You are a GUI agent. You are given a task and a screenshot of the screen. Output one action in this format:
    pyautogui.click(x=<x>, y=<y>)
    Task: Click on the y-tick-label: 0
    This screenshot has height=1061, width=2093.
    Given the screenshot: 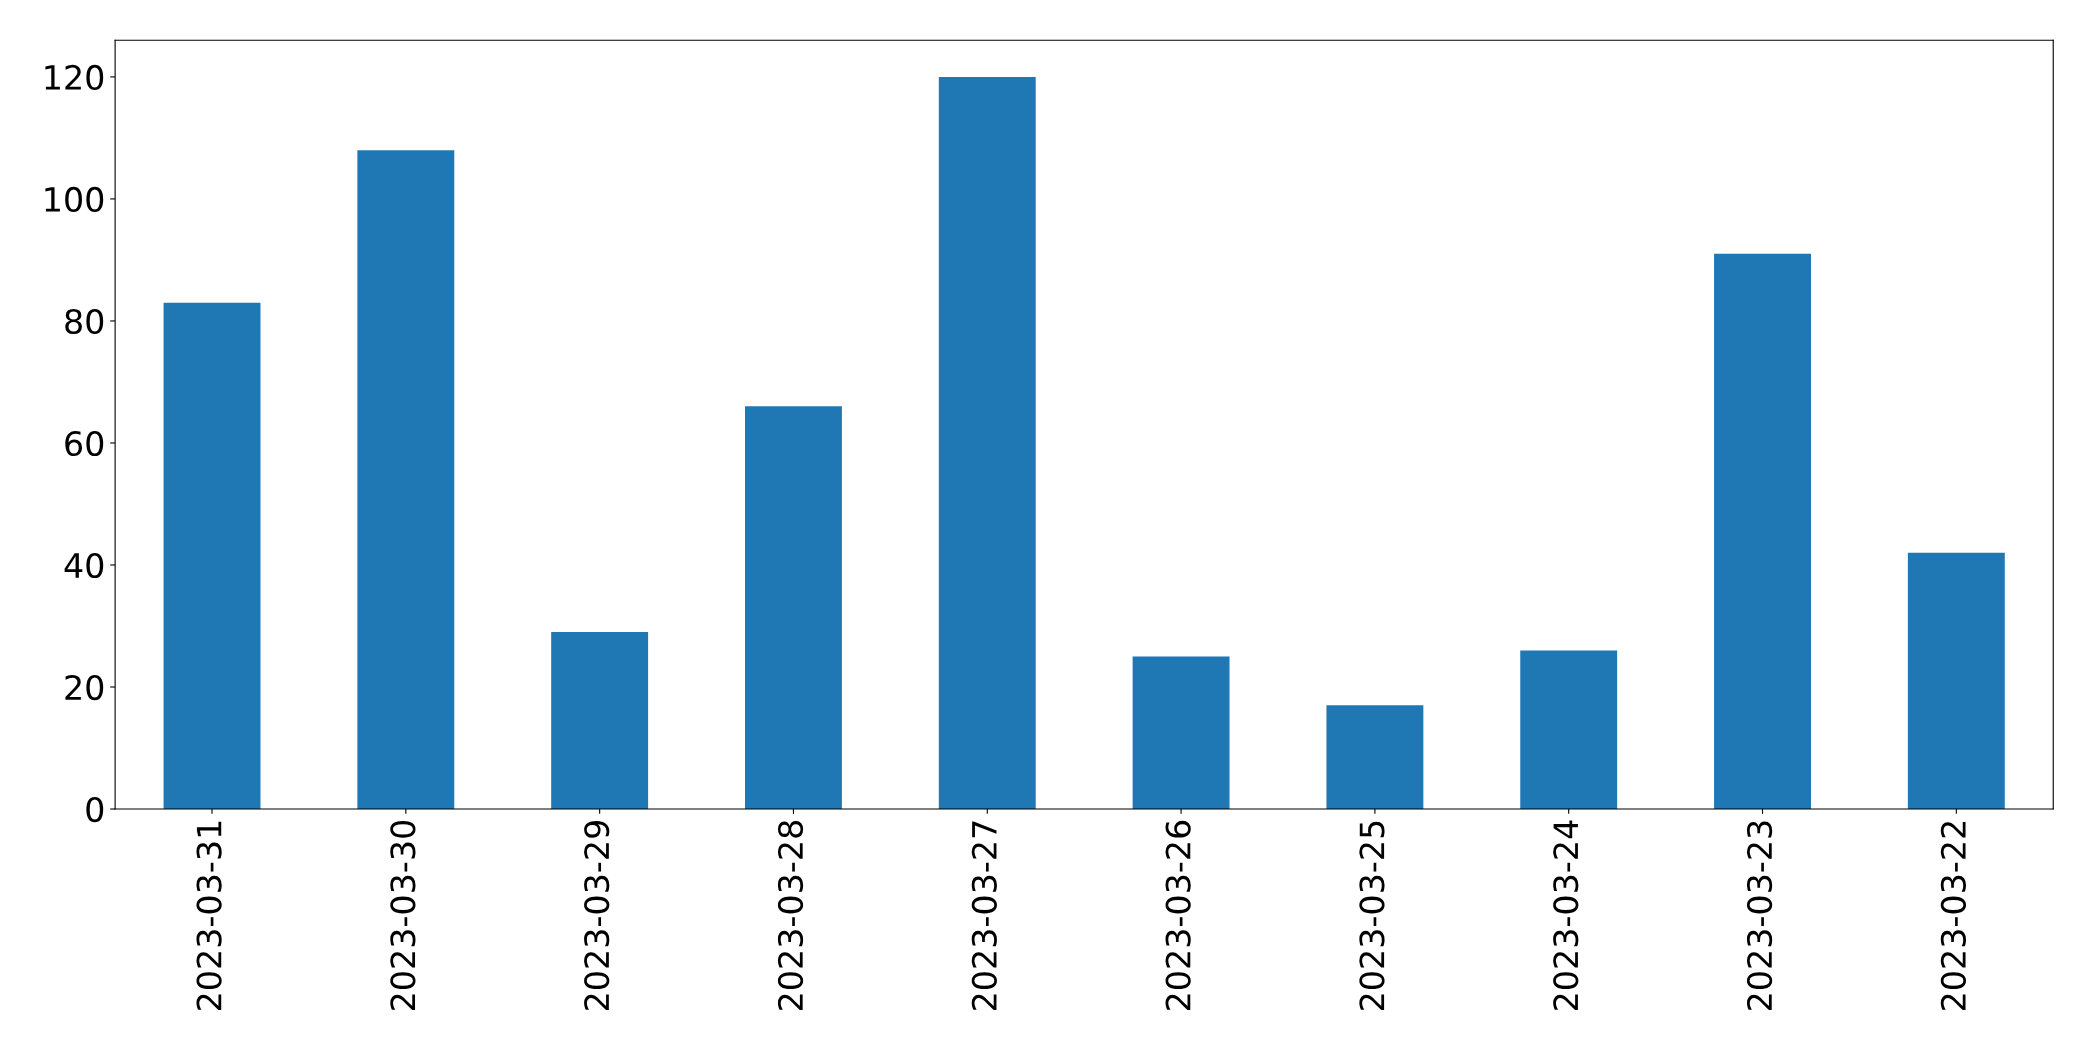 What is the action you would take?
    pyautogui.click(x=95, y=809)
    